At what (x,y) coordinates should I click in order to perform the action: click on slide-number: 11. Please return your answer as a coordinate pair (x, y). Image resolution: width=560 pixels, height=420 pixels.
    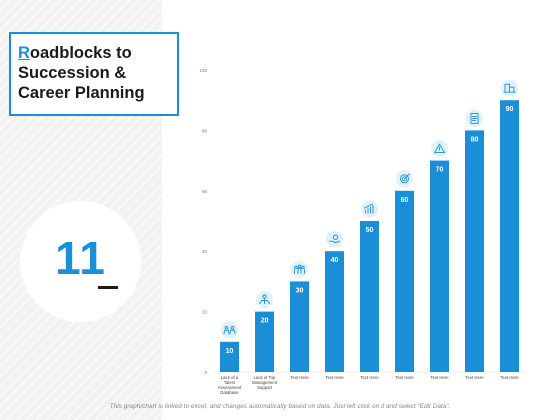
    Looking at the image, I should click on (80, 258).